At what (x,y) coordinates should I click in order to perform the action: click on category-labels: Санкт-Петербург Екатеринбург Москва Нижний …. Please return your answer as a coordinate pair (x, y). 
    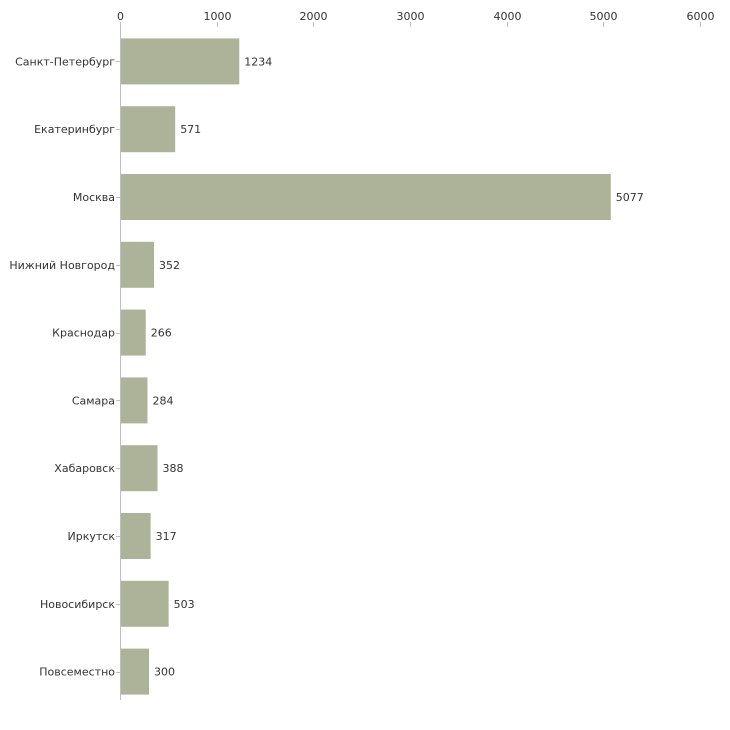
    Looking at the image, I should click on (64, 367).